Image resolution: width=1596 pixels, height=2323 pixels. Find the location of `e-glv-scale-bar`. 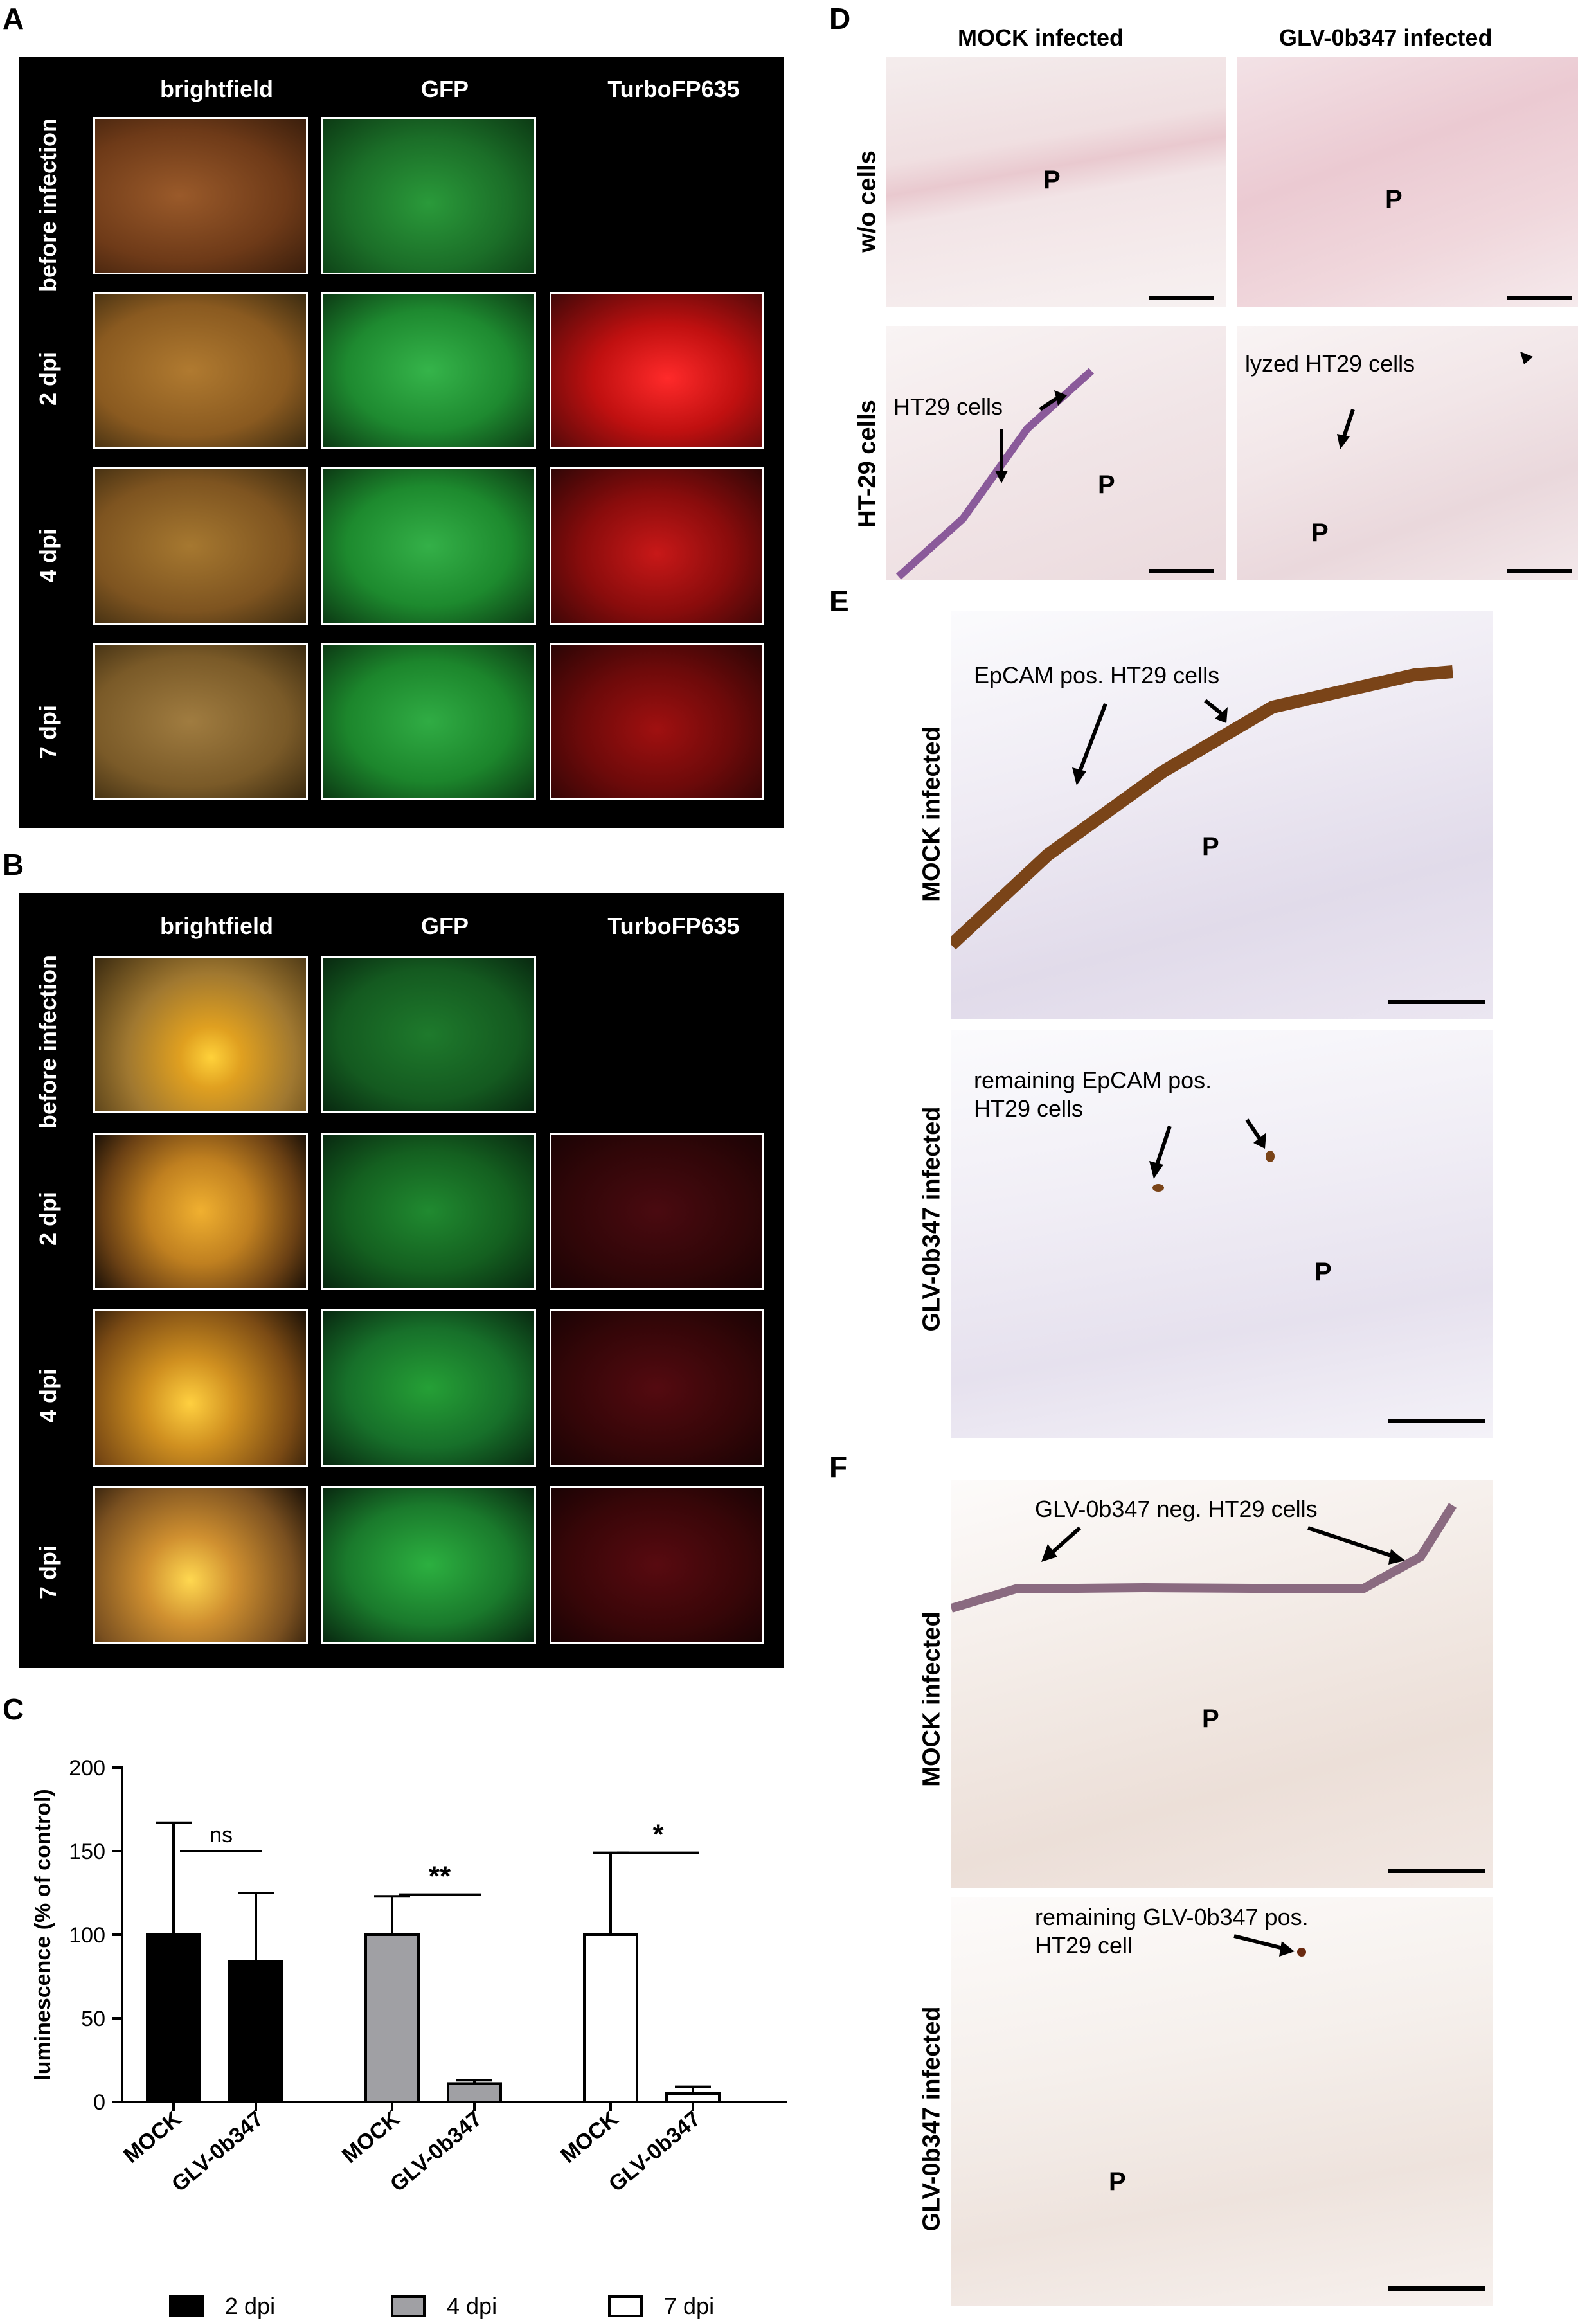

e-glv-scale-bar is located at coordinates (1437, 1421).